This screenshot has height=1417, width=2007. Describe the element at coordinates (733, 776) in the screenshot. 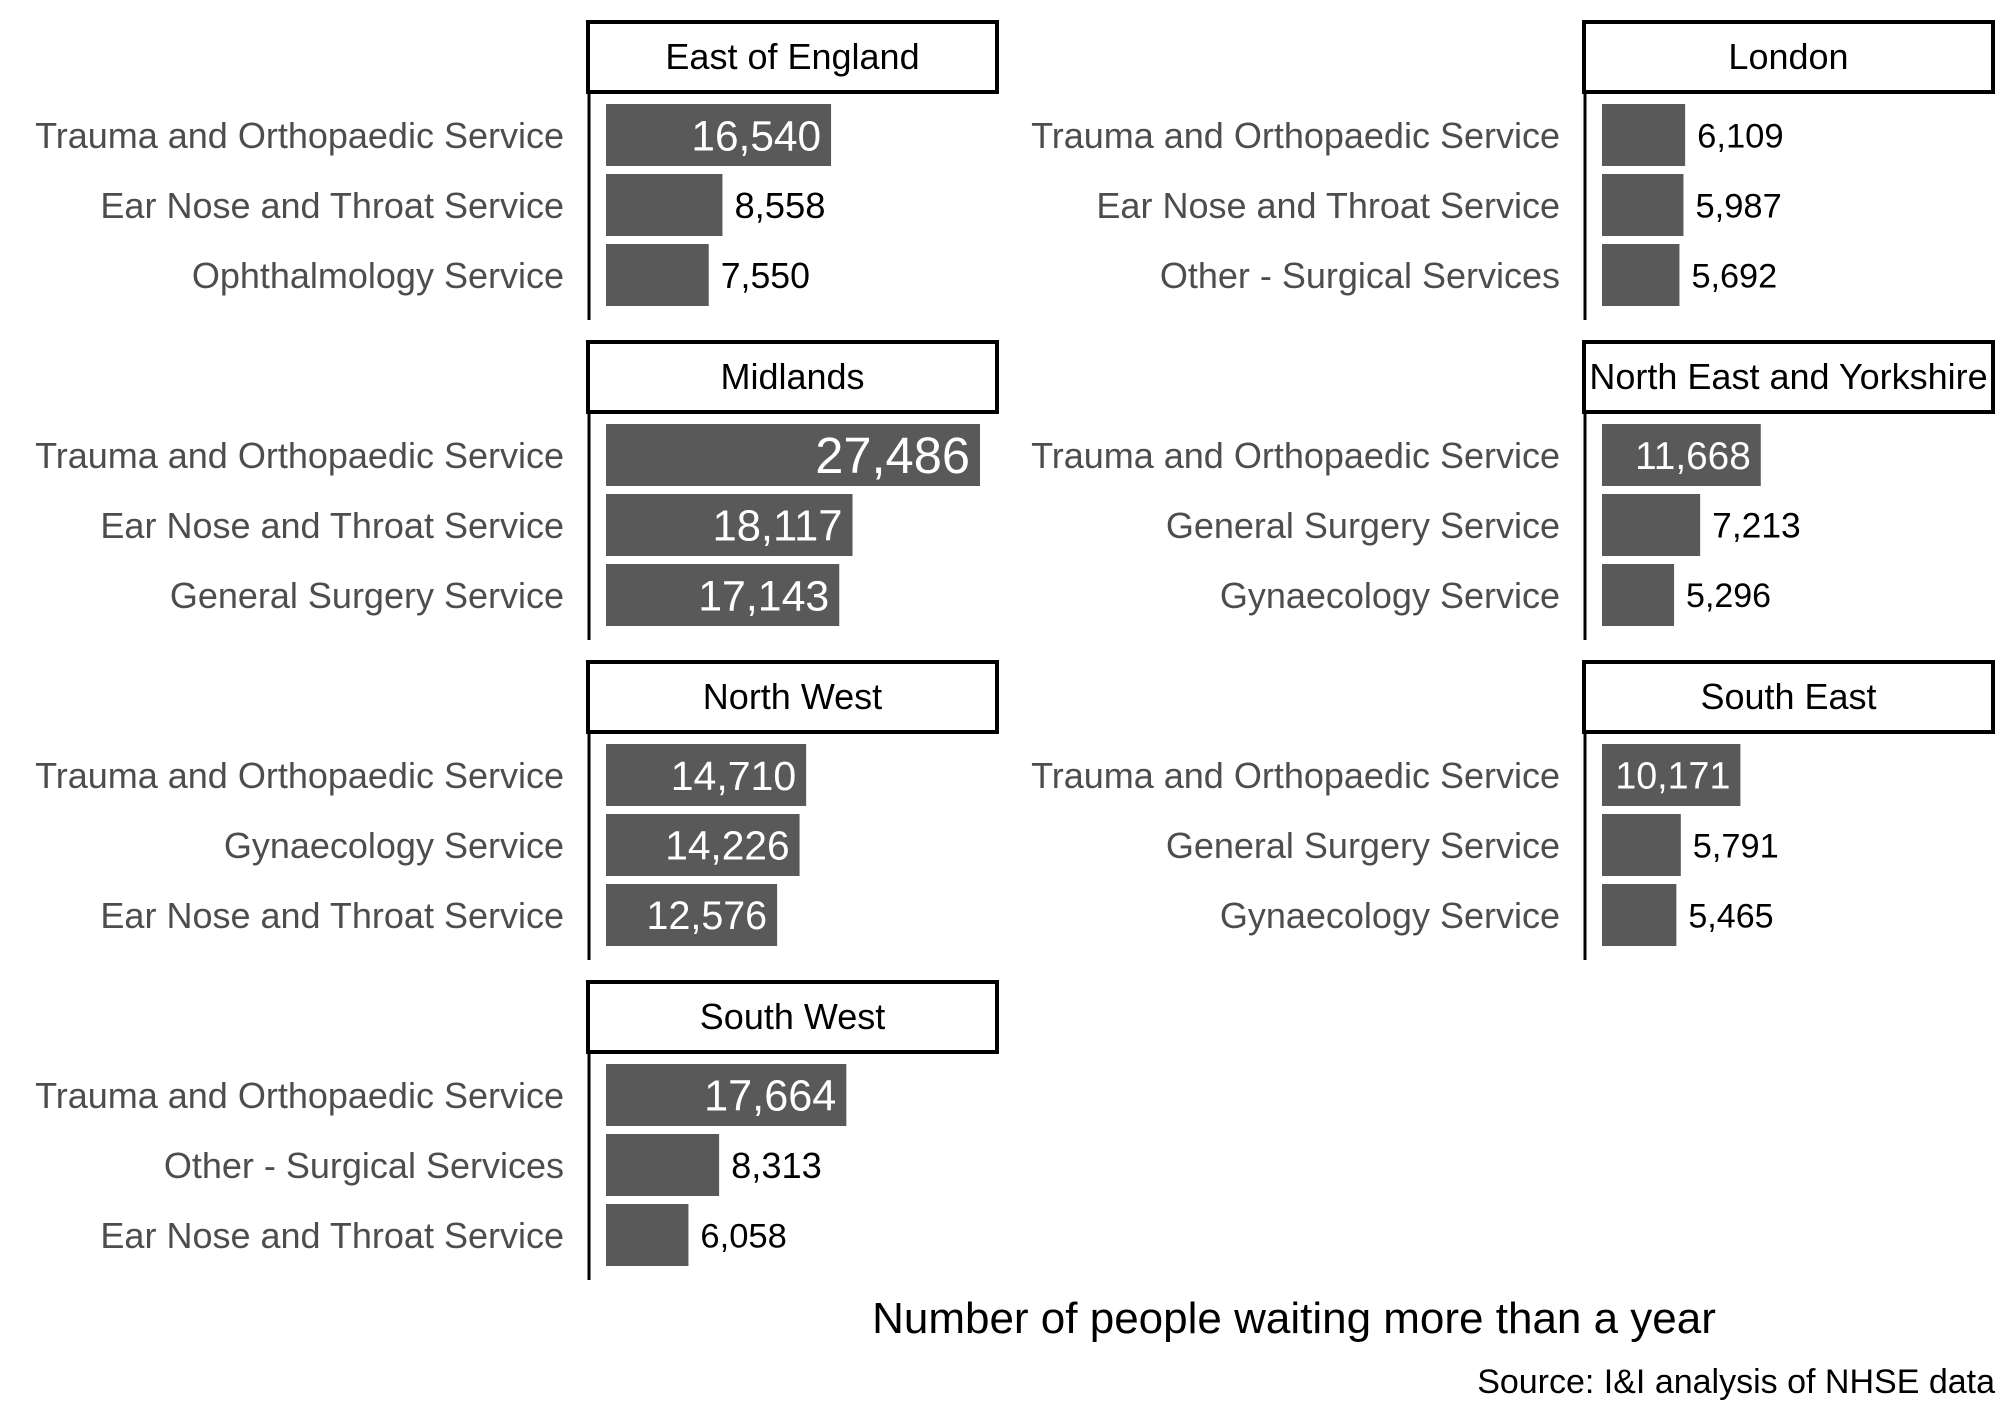

I see `data-label: 14,710` at that location.